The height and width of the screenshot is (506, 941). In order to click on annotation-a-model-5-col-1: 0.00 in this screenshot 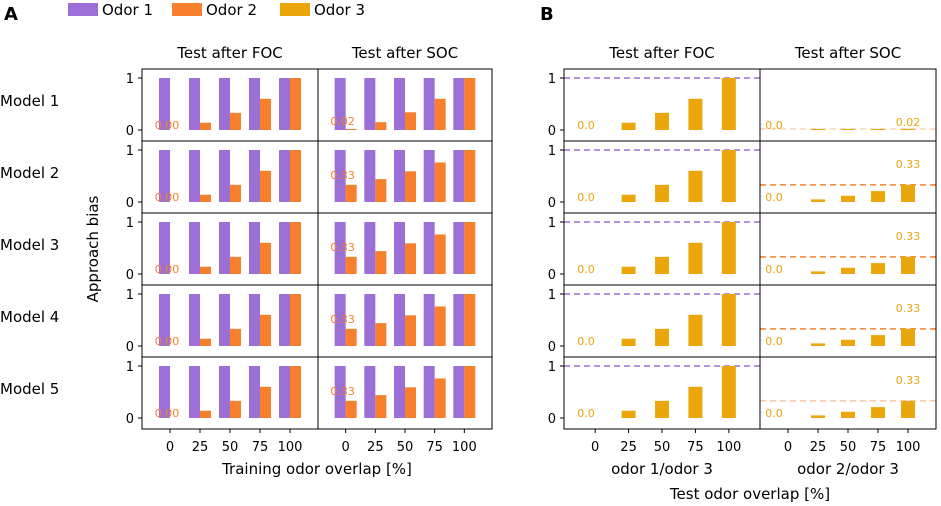, I will do `click(167, 413)`.